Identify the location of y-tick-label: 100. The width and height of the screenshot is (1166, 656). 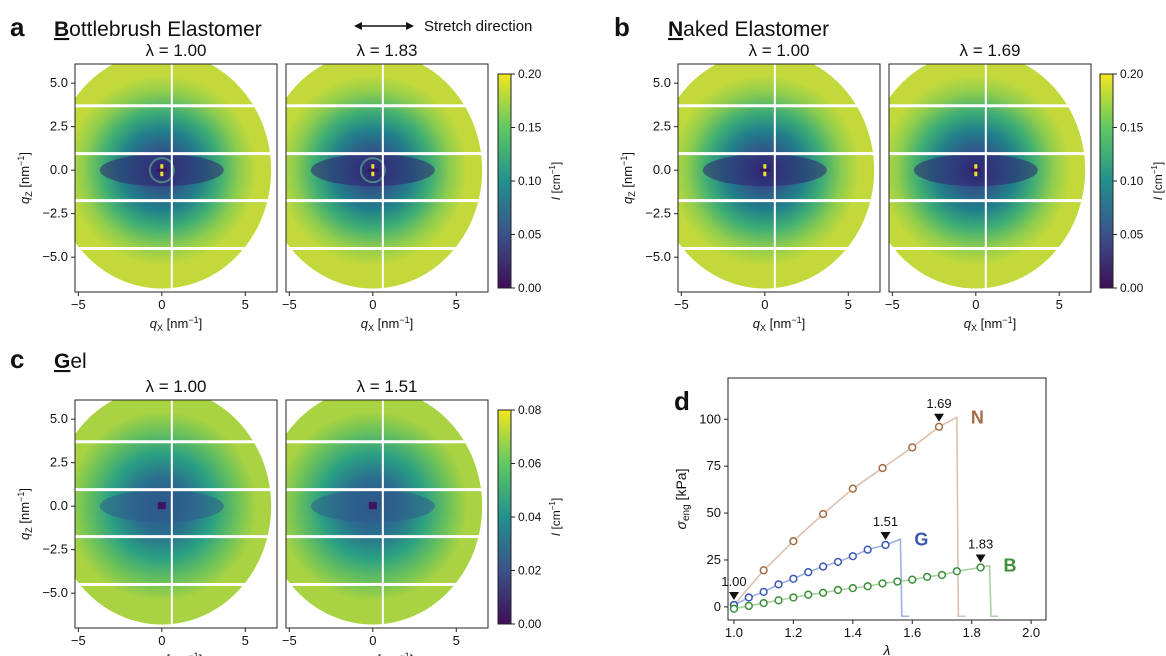
(710, 418).